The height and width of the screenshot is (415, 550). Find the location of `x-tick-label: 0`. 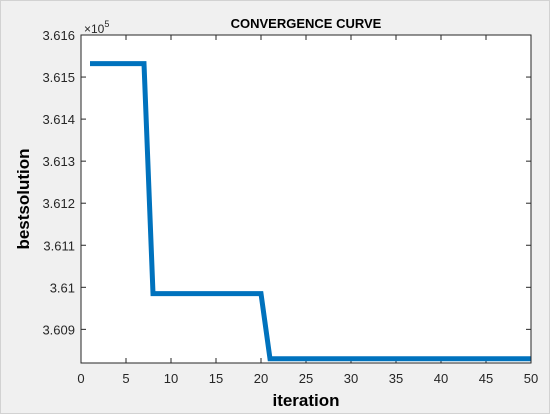

x-tick-label: 0 is located at coordinates (80, 378).